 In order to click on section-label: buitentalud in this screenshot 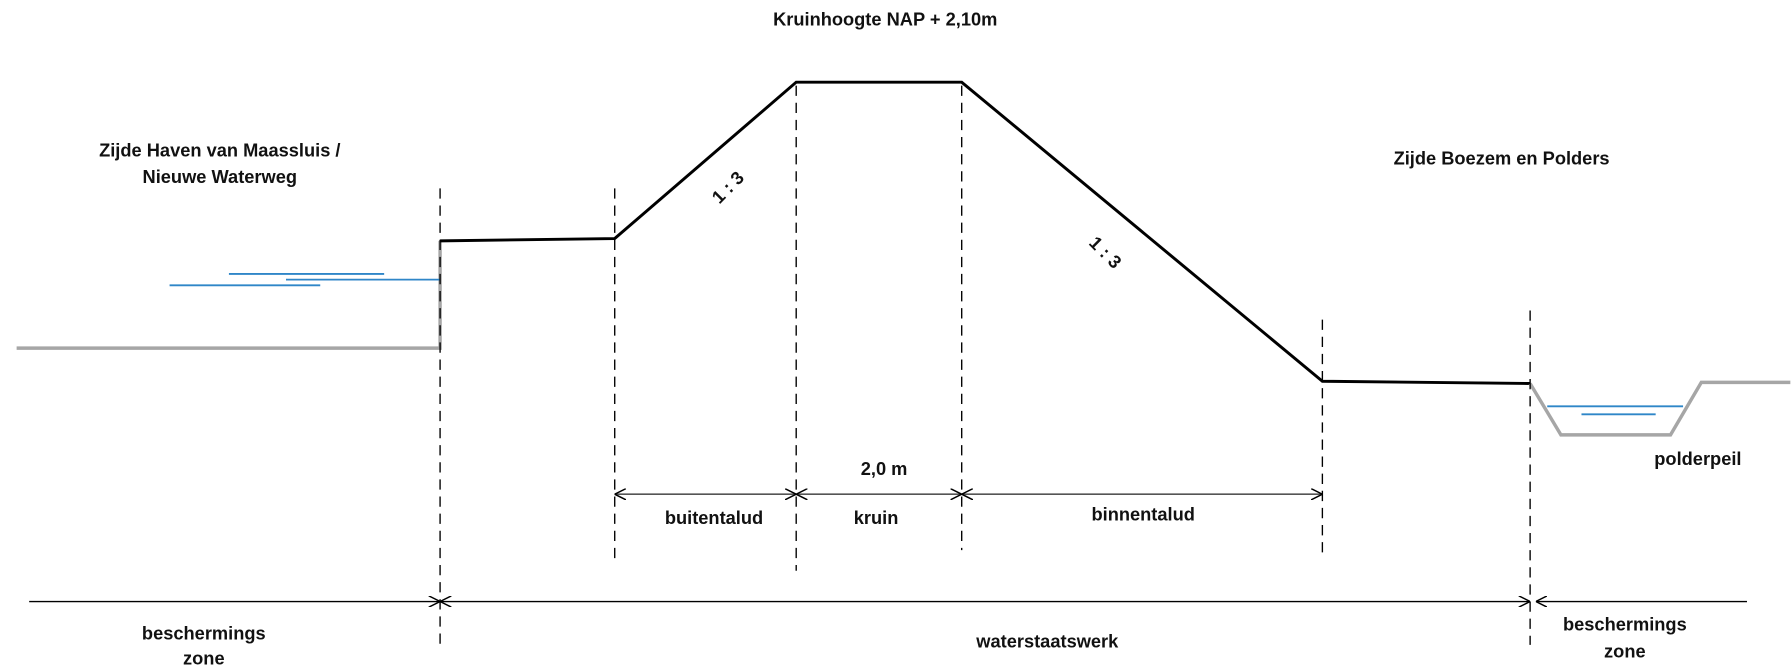, I will do `click(714, 517)`.